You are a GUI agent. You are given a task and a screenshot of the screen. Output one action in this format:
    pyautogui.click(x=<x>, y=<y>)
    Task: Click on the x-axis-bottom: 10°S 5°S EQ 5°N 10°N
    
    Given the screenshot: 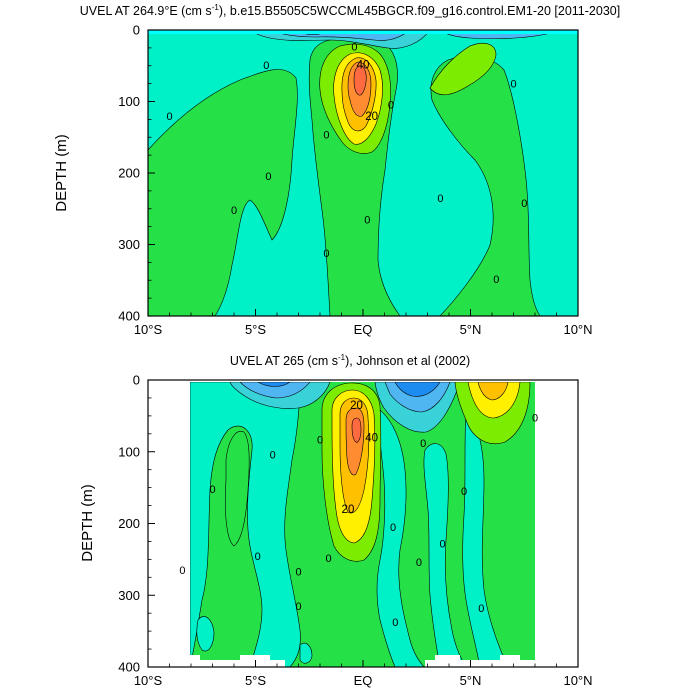 What is the action you would take?
    pyautogui.click(x=363, y=674)
    